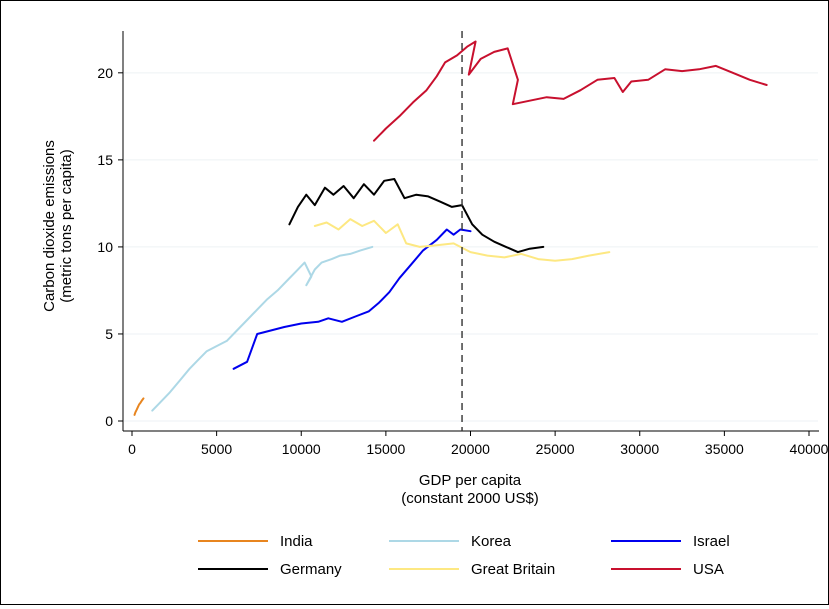 This screenshot has height=609, width=829. What do you see at coordinates (464, 555) in the screenshot?
I see `legend: India Korea Israel Germany Great Britain USA` at bounding box center [464, 555].